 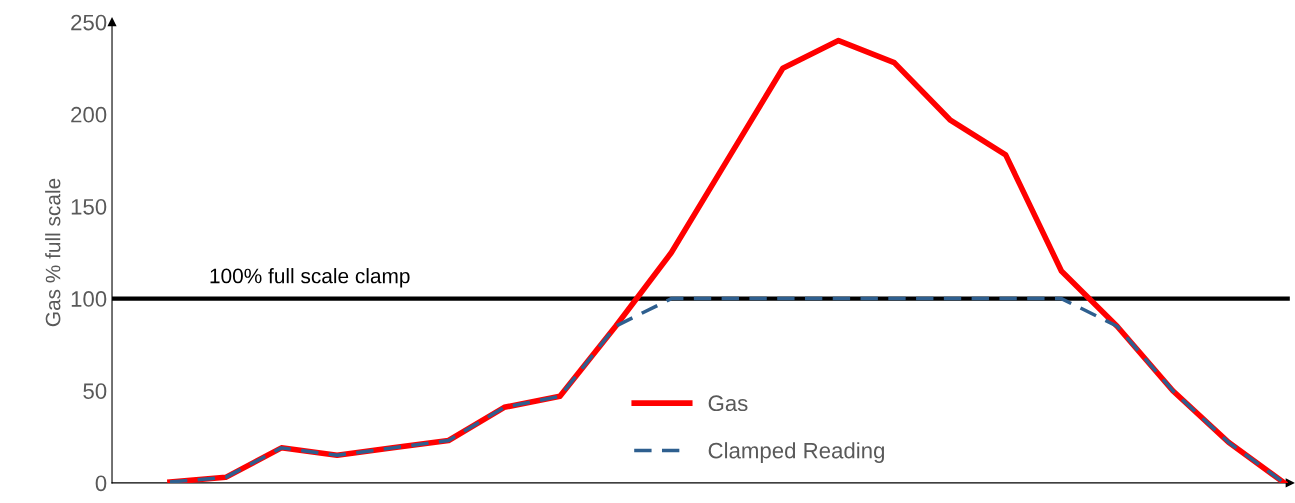 I want to click on legend-label: Clamped Reading, so click(x=796, y=452).